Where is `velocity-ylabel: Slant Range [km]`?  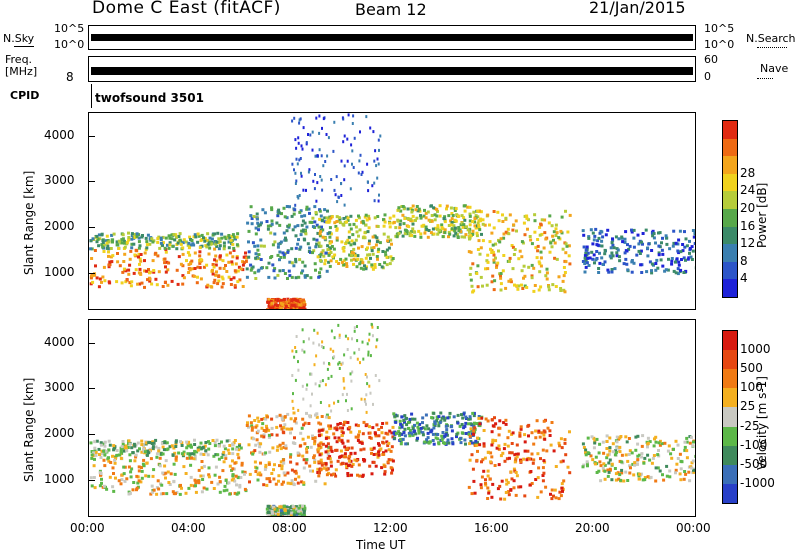 velocity-ylabel: Slant Range [km] is located at coordinates (29, 429).